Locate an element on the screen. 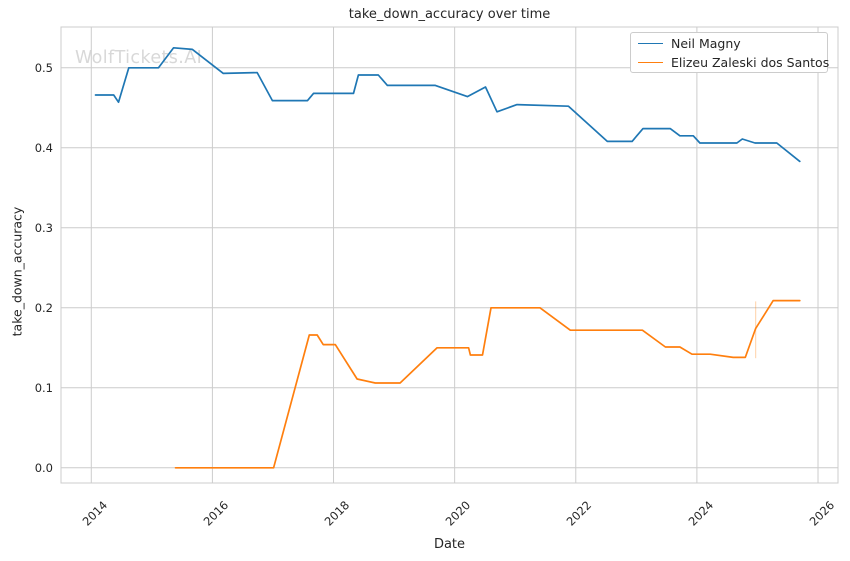  y-tick-label: 0.3 is located at coordinates (43, 227).